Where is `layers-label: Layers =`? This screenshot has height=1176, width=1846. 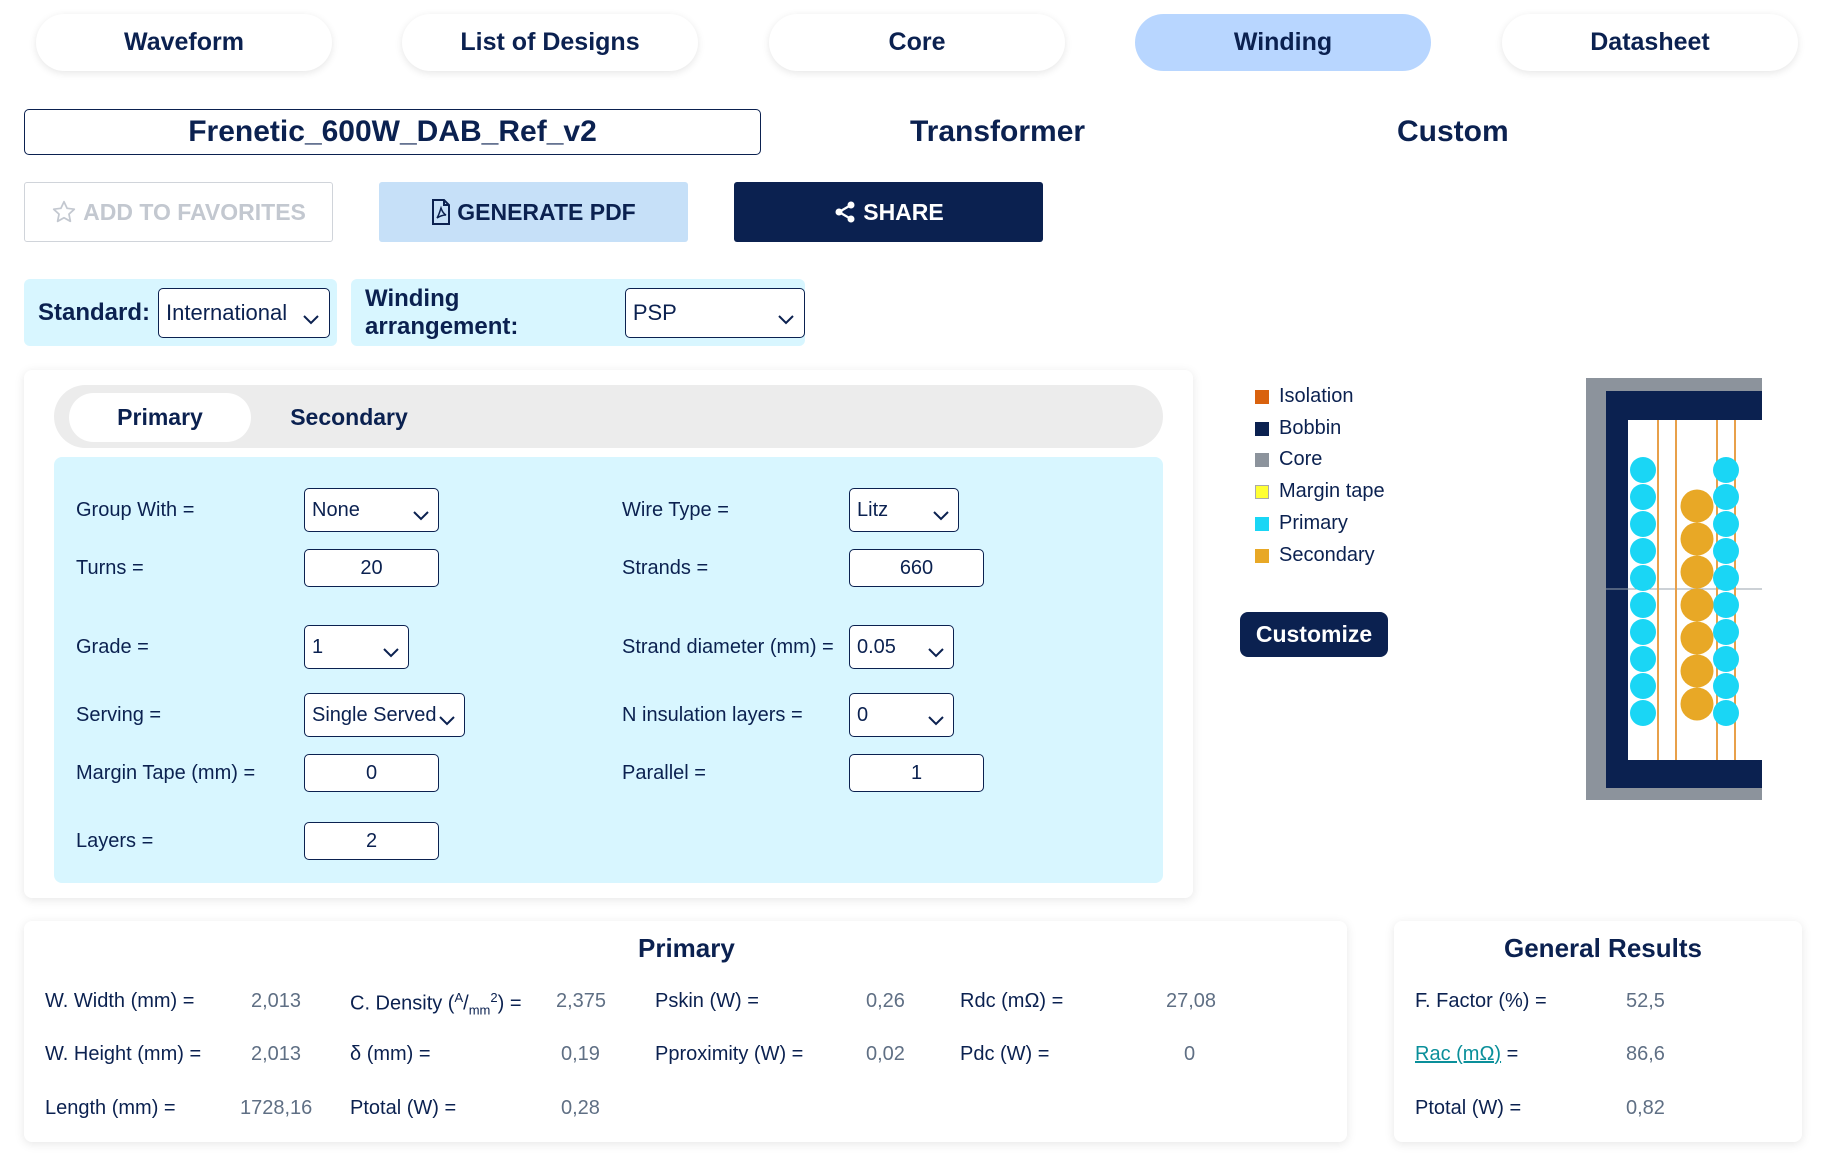
layers-label: Layers = is located at coordinates (115, 841).